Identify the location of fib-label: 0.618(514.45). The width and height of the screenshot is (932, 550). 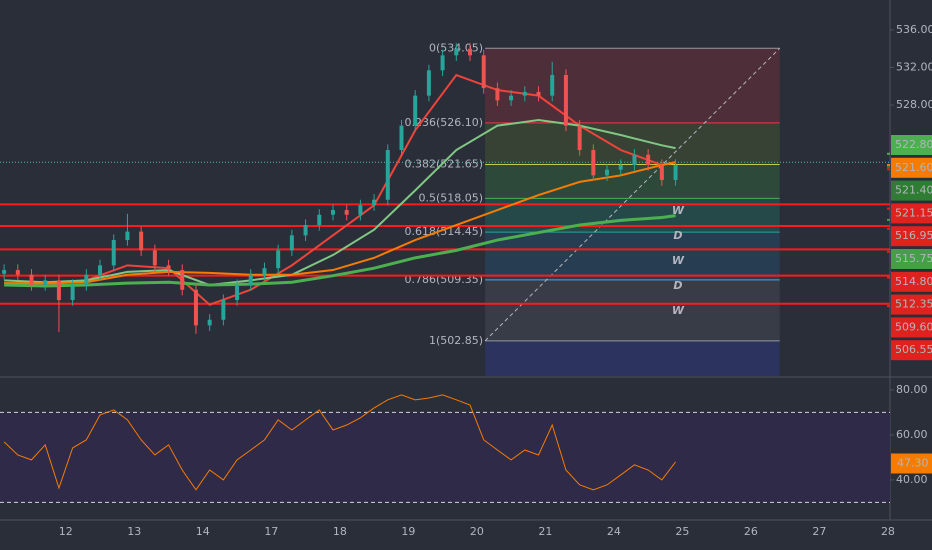
(444, 231).